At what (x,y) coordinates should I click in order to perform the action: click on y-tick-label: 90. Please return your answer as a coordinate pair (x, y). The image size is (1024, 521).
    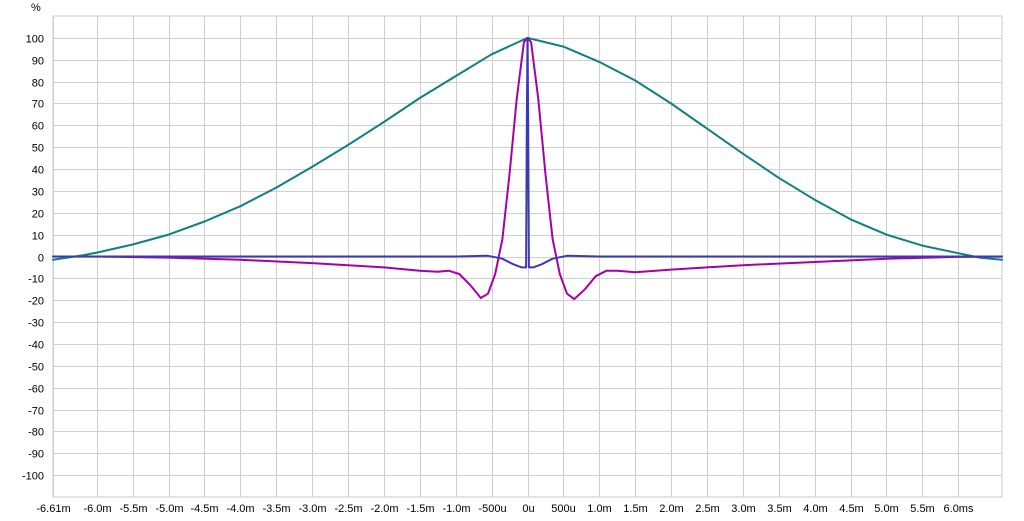
    Looking at the image, I should click on (38, 62).